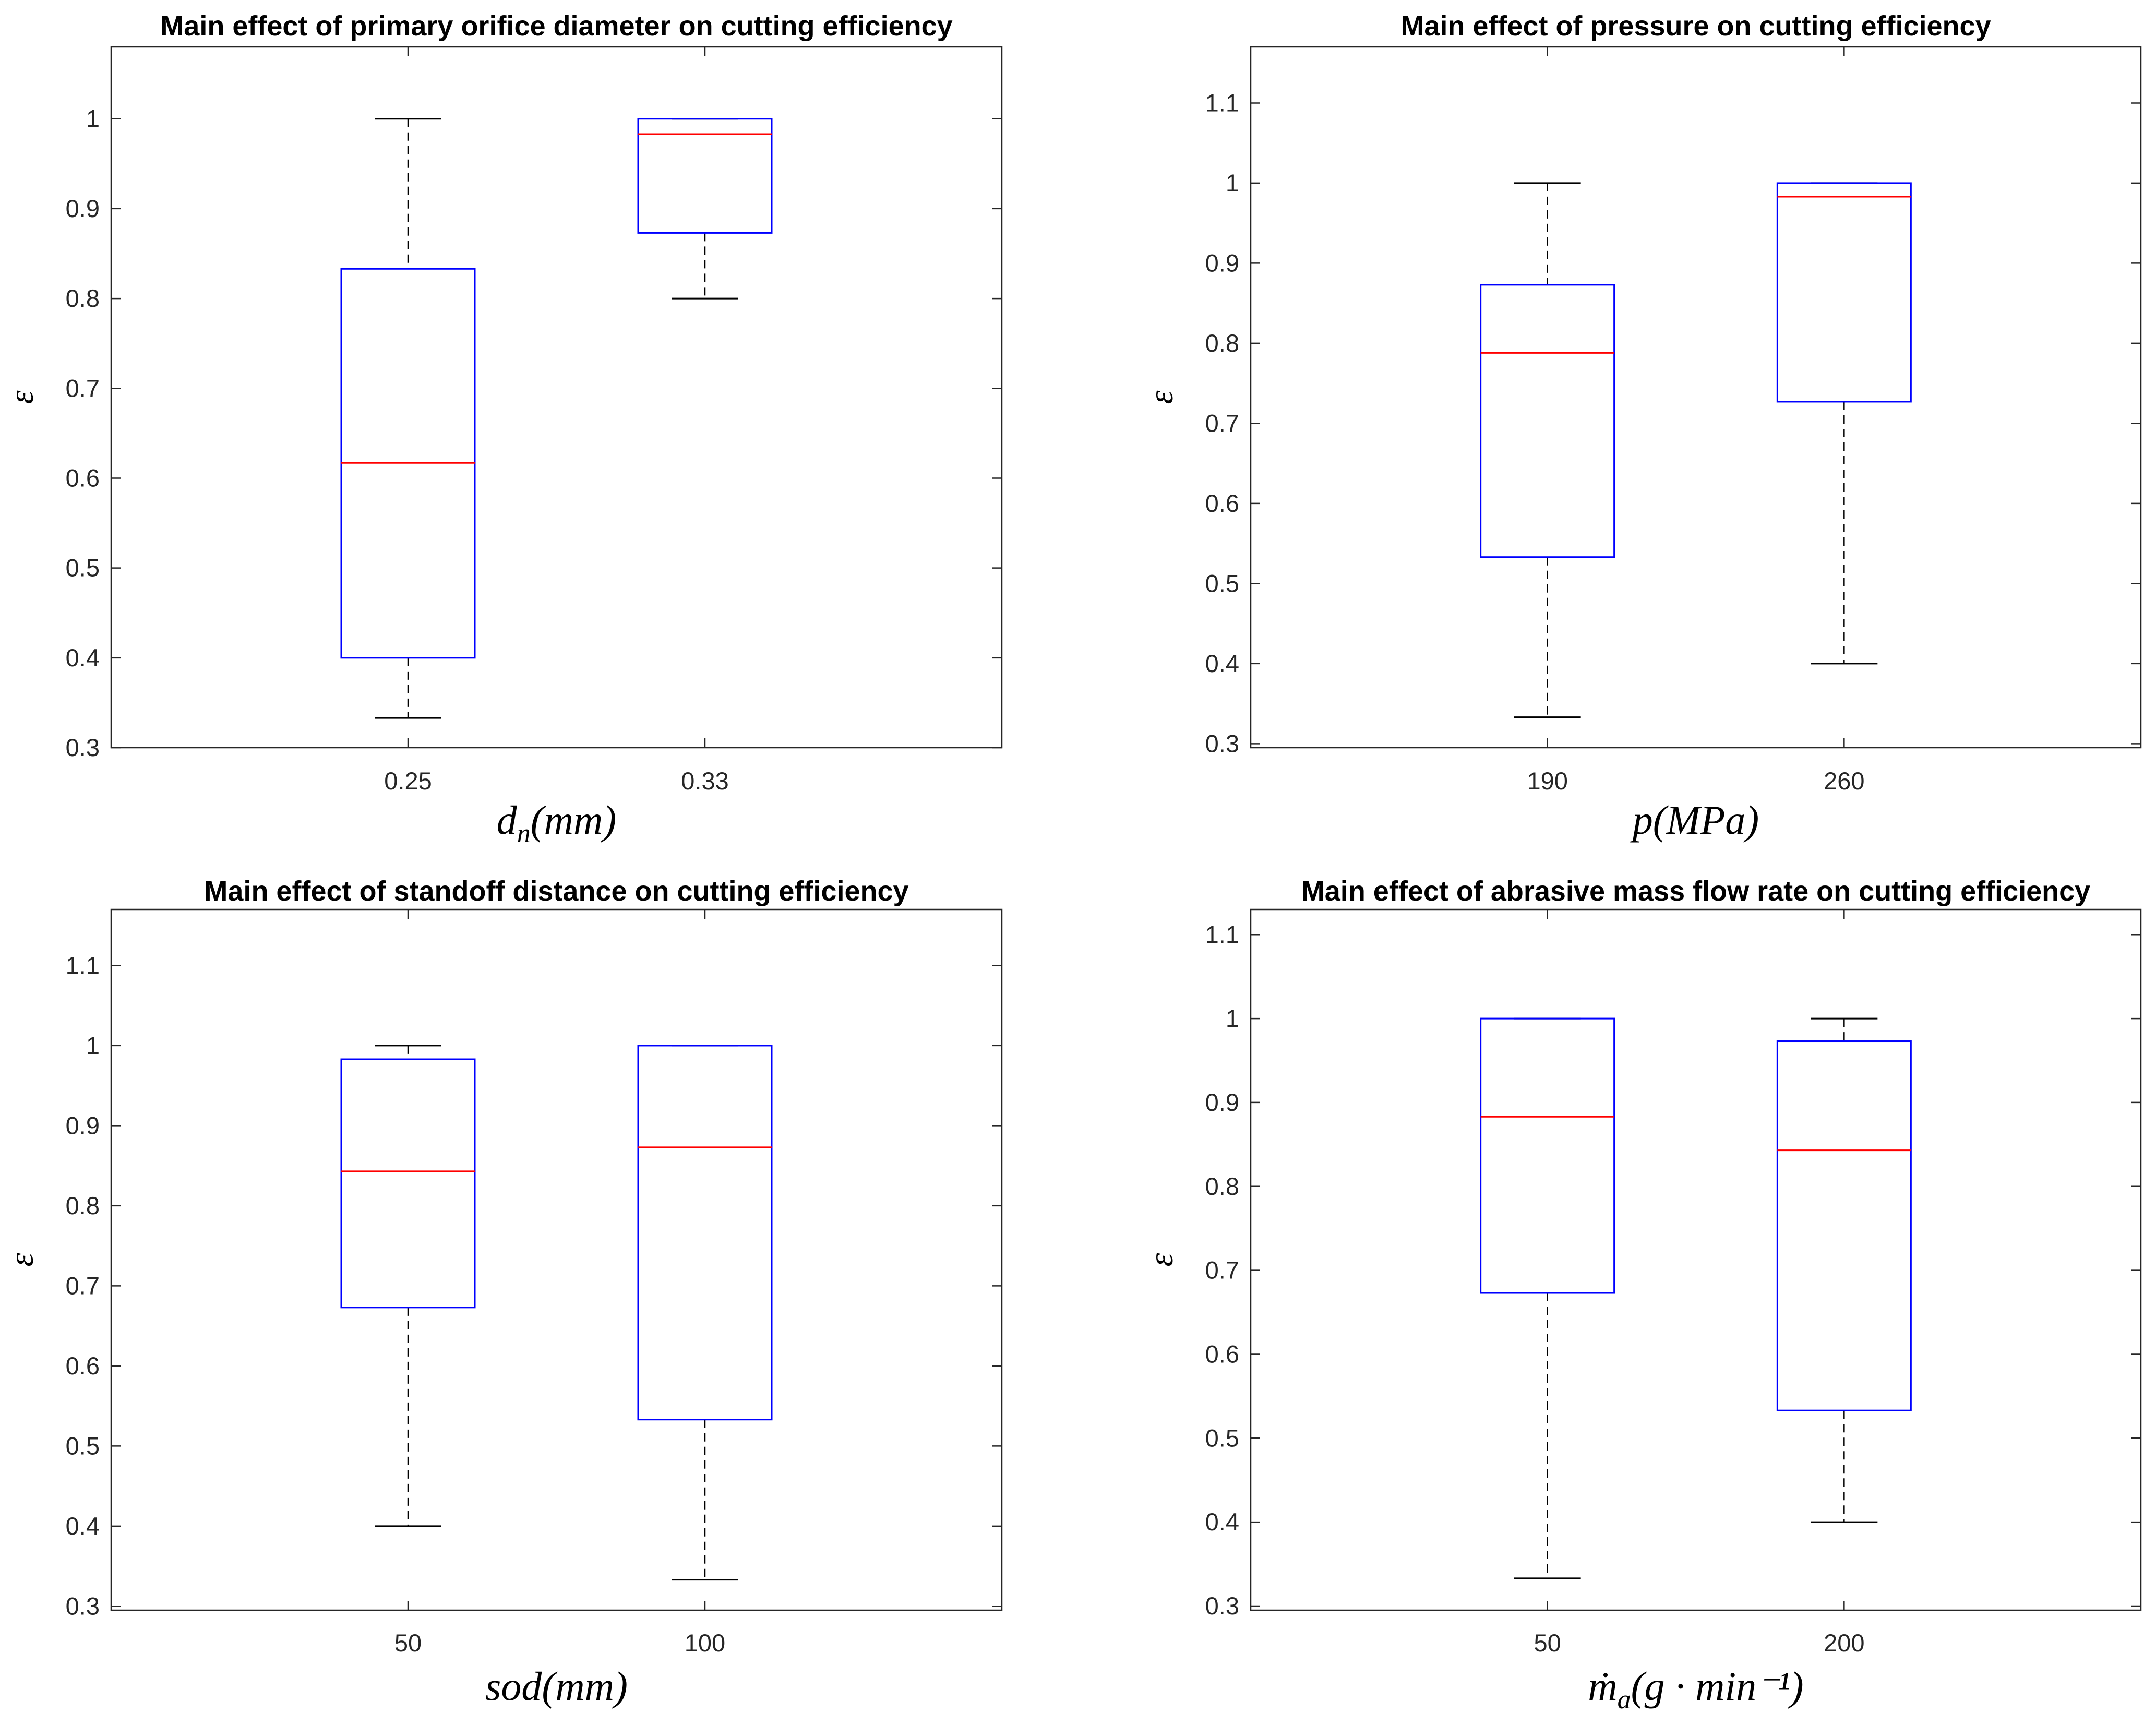 This screenshot has height=1725, width=2156. What do you see at coordinates (1695, 1689) in the screenshot?
I see `x-axis-label: ṁa(g · min⁻¹)` at bounding box center [1695, 1689].